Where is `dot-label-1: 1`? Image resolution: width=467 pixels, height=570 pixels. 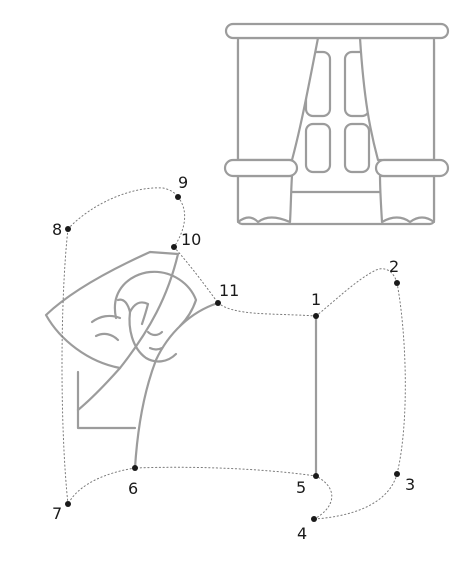 dot-label-1: 1 is located at coordinates (316, 299).